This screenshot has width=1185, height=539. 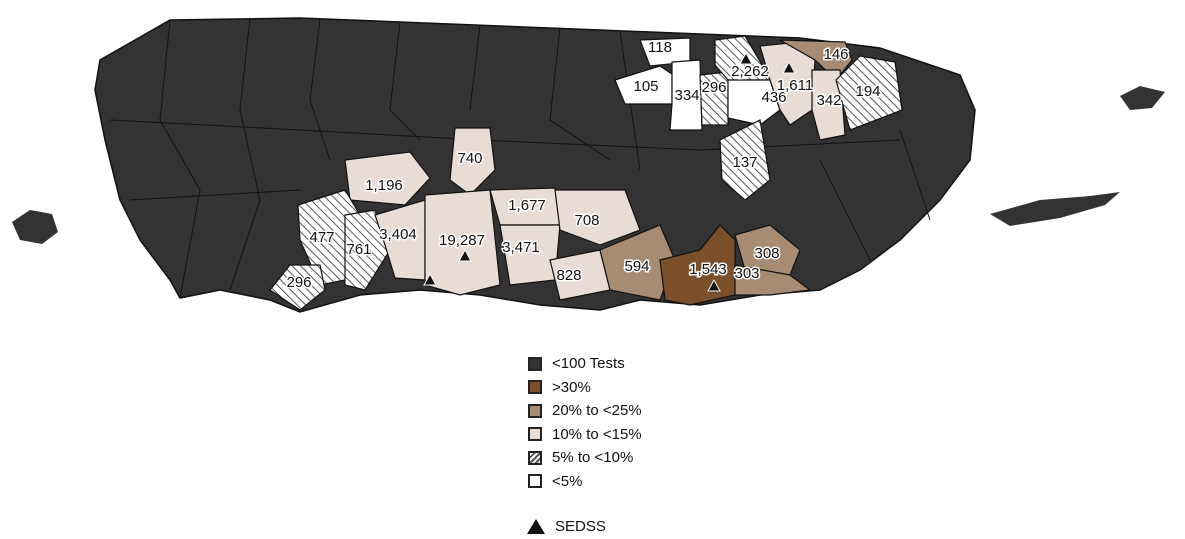 I want to click on test-count-label: 761, so click(x=358, y=249).